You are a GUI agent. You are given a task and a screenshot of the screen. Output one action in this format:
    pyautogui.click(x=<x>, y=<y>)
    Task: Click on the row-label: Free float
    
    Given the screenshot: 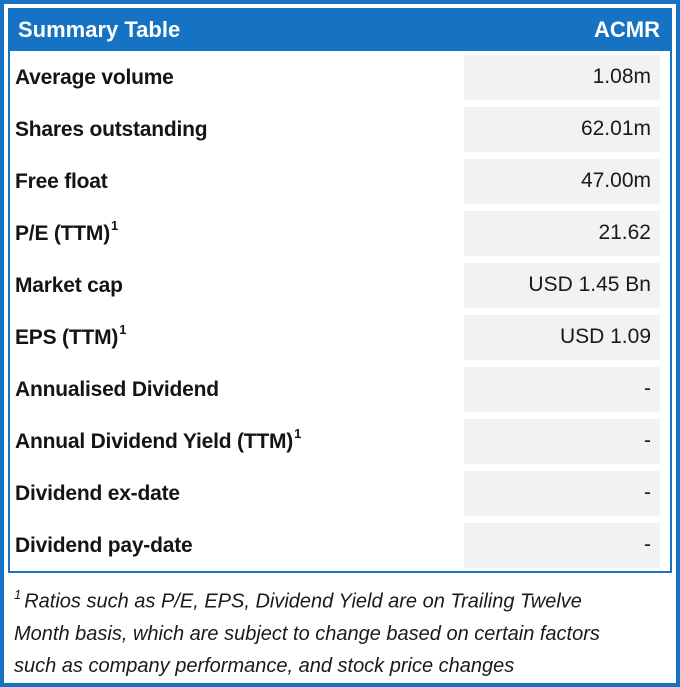 What is the action you would take?
    pyautogui.click(x=239, y=181)
    